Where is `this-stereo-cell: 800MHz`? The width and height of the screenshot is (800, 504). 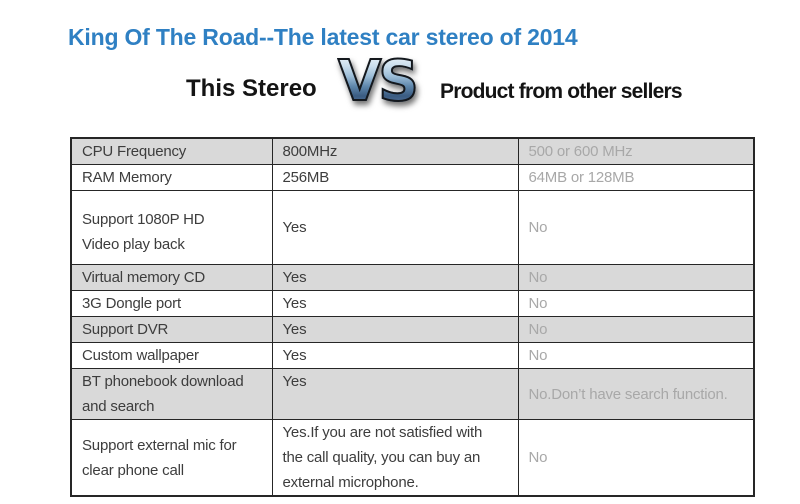
this-stereo-cell: 800MHz is located at coordinates (395, 151).